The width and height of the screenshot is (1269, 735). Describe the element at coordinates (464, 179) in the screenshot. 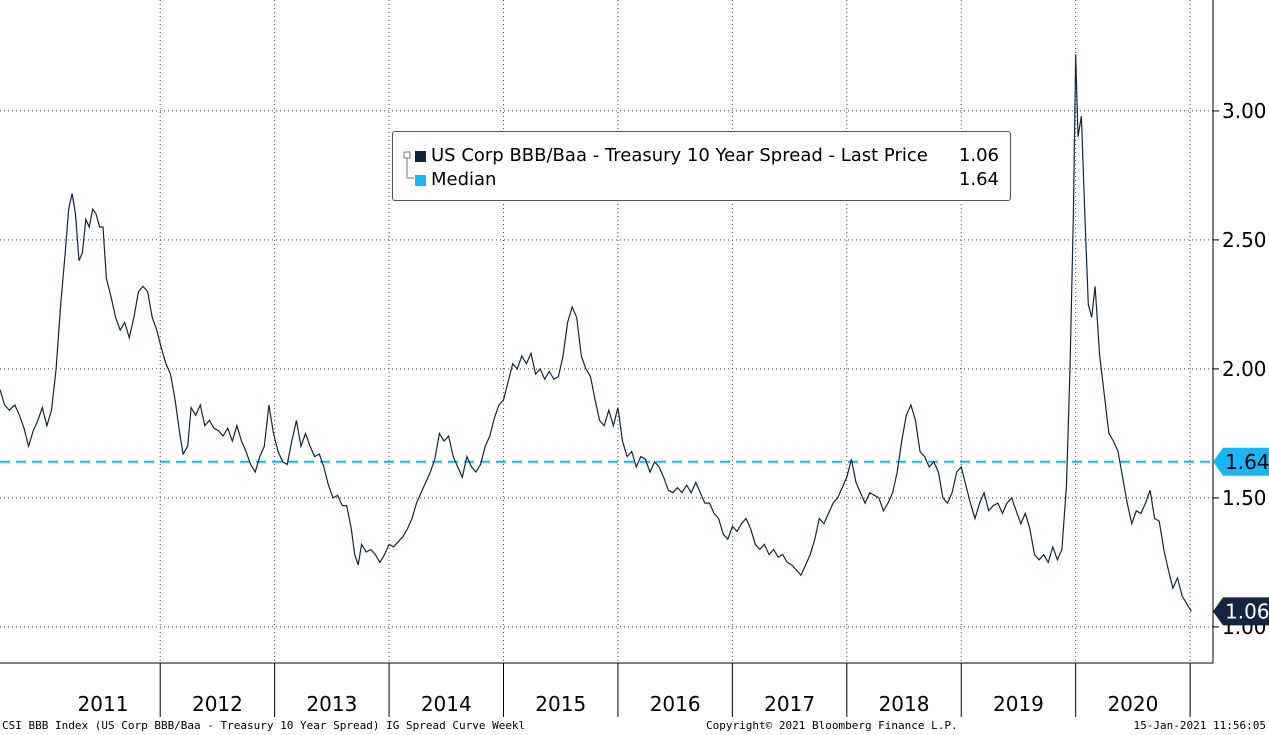

I see `legend-label: Median` at that location.